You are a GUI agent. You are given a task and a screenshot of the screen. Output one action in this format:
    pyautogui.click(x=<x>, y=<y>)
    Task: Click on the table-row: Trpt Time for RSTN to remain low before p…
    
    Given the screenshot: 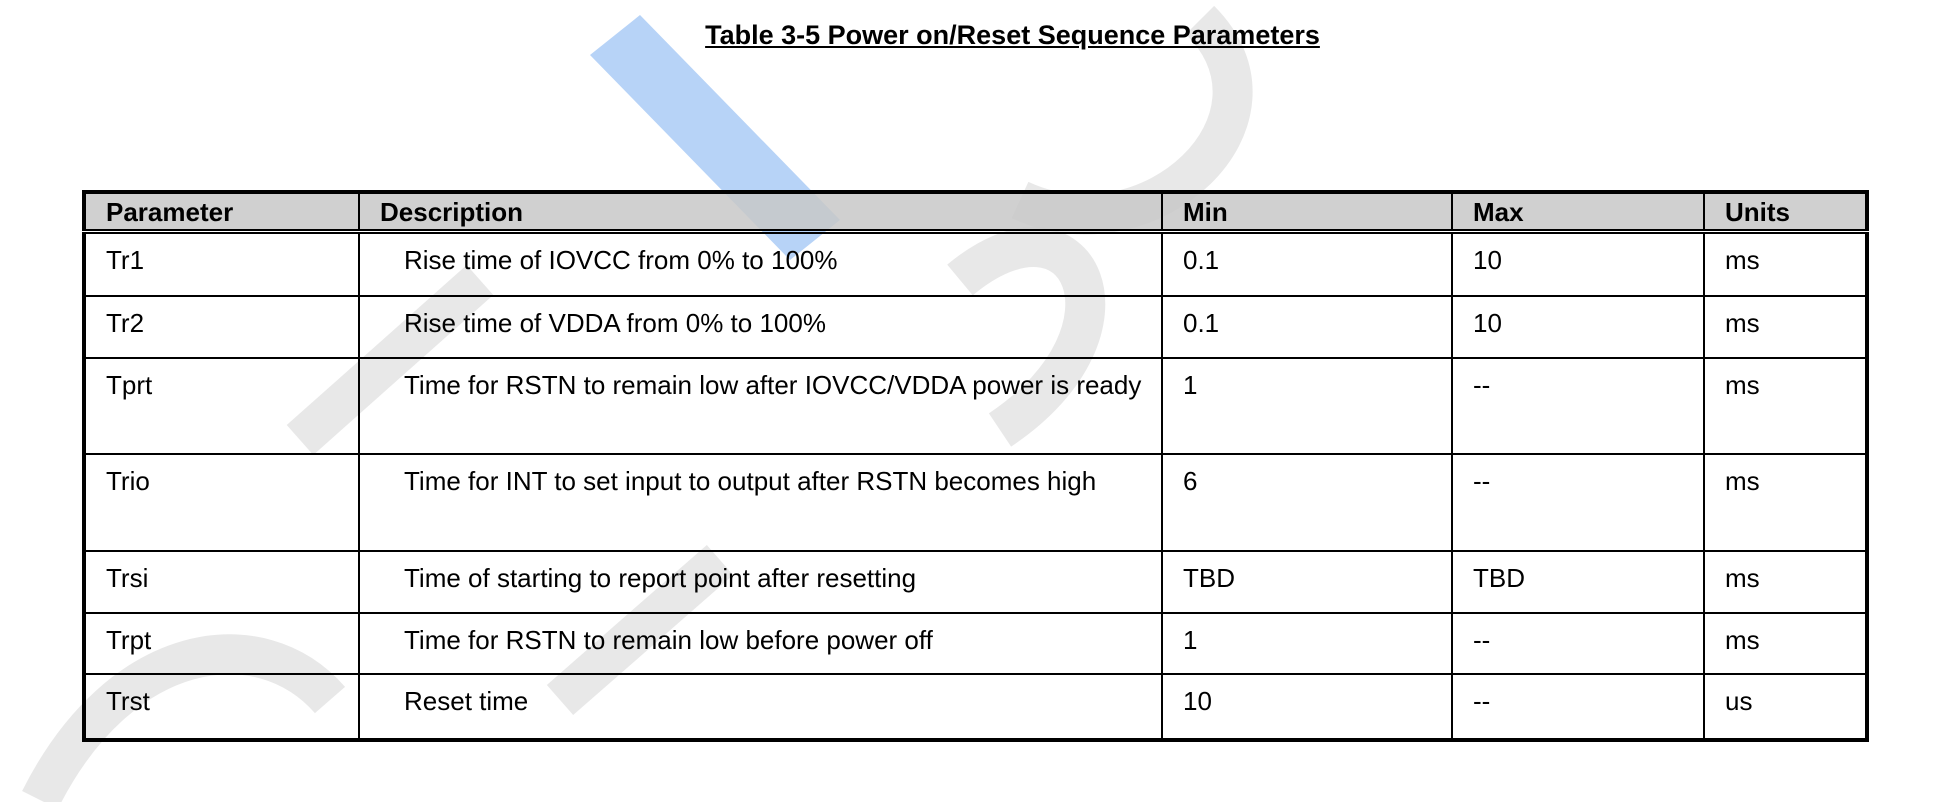 What is the action you would take?
    pyautogui.click(x=975, y=643)
    